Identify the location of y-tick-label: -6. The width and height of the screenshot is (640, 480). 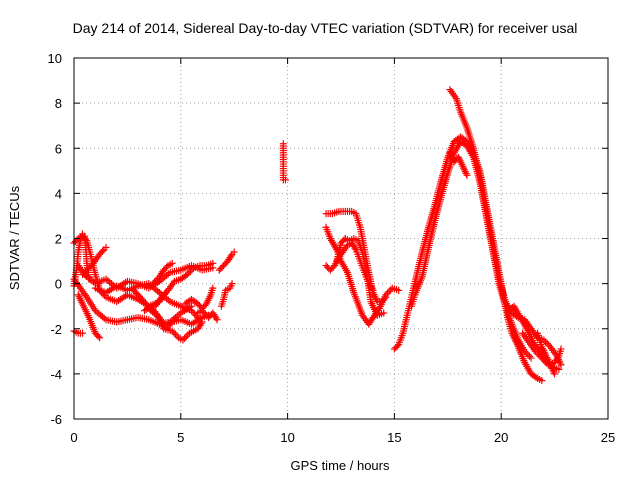
(56, 419).